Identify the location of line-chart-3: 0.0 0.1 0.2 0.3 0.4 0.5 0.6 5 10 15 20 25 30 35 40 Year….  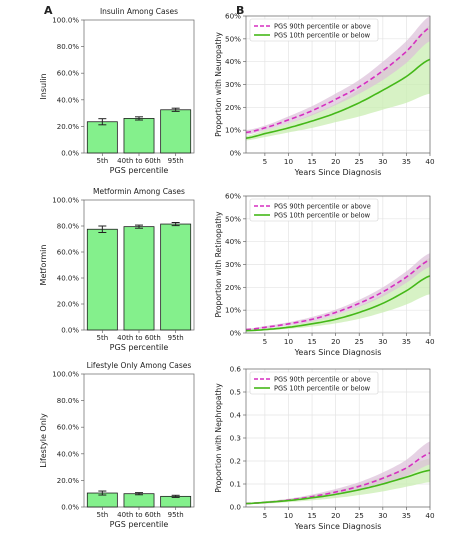
(324, 448).